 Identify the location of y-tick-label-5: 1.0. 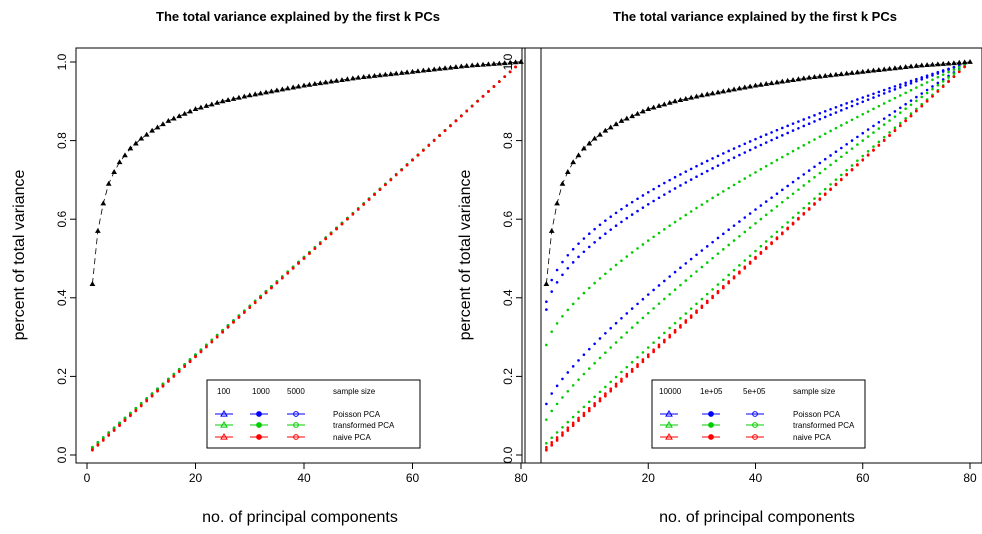
(508, 61).